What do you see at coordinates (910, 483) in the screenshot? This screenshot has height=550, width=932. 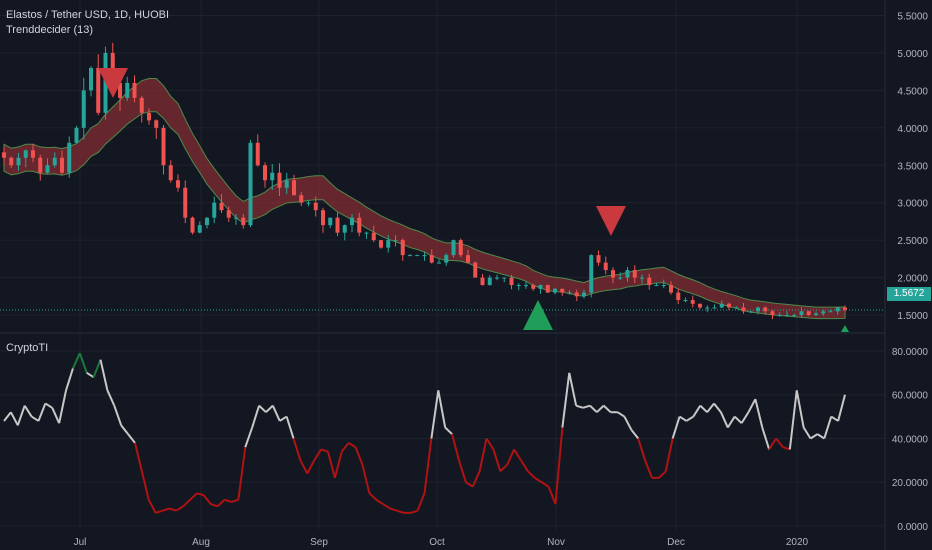 I see `osc-tick-label: 20.0000` at bounding box center [910, 483].